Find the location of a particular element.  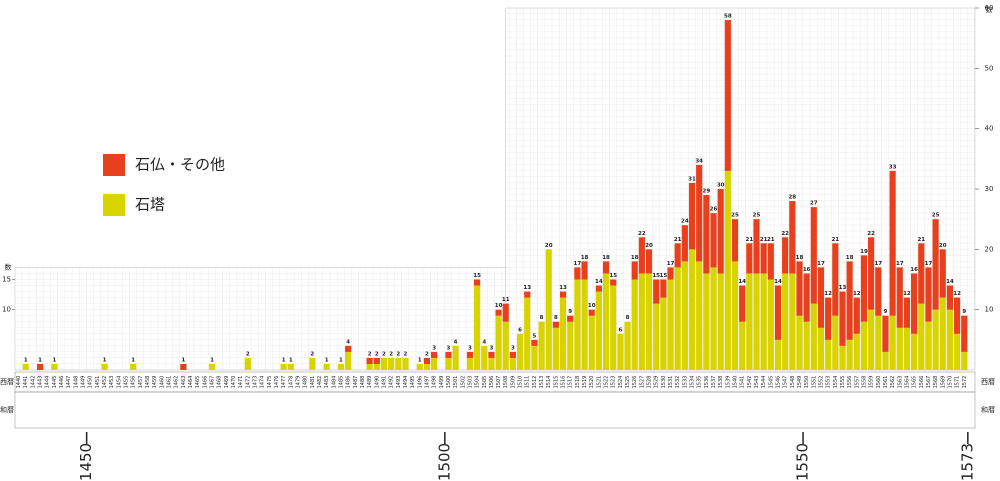

year-label: 1470 is located at coordinates (234, 382).